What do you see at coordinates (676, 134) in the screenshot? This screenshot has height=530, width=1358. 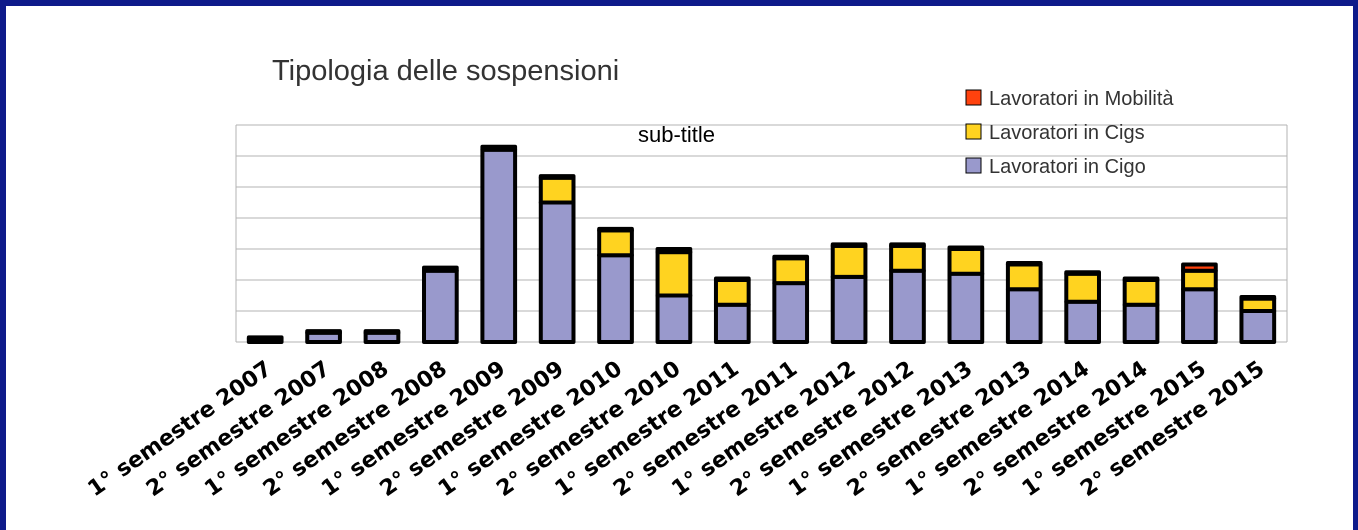 I see `chart-subtitle: sub-title` at bounding box center [676, 134].